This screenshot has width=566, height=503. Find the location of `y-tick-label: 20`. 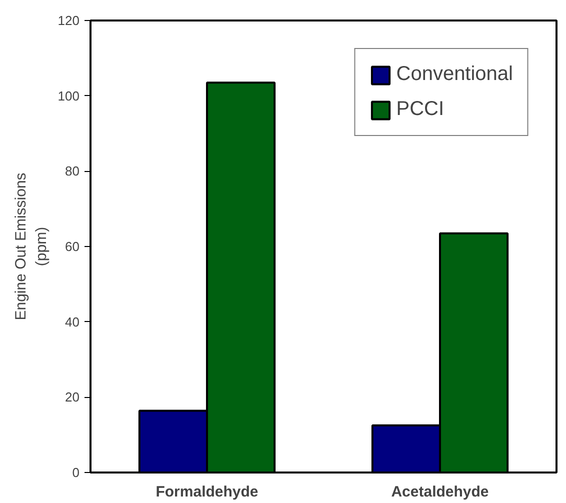

y-tick-label: 20 is located at coordinates (72, 397).